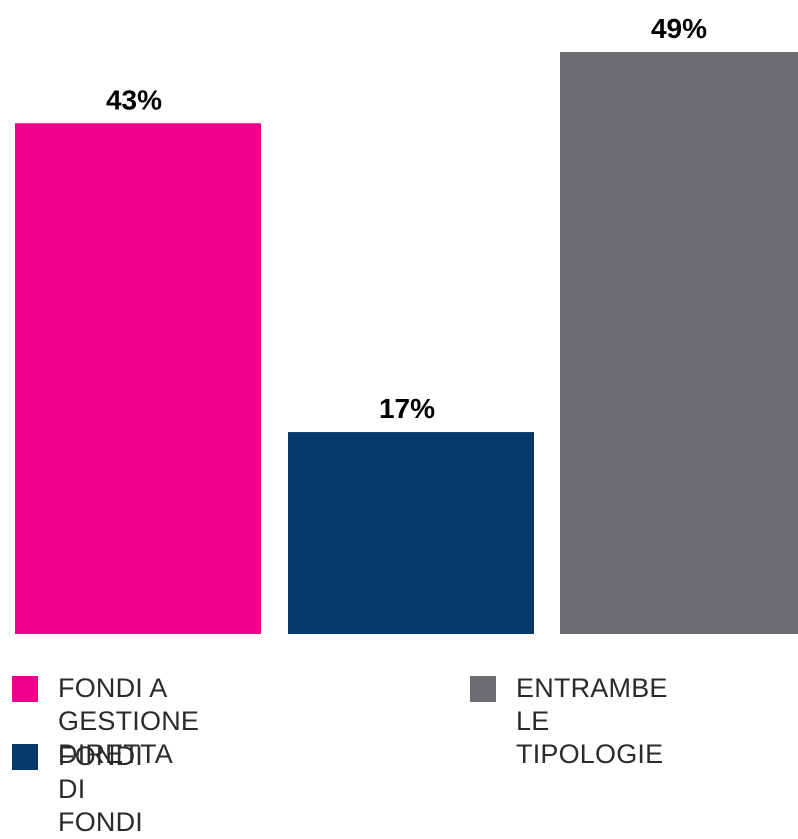 Image resolution: width=798 pixels, height=839 pixels. Describe the element at coordinates (592, 721) in the screenshot. I see `legend-label: ENTRAMBE LE TIPOLOGIE` at that location.